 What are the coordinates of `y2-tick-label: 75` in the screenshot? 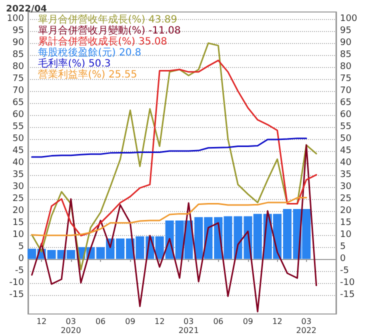 It's located at (346, 79).